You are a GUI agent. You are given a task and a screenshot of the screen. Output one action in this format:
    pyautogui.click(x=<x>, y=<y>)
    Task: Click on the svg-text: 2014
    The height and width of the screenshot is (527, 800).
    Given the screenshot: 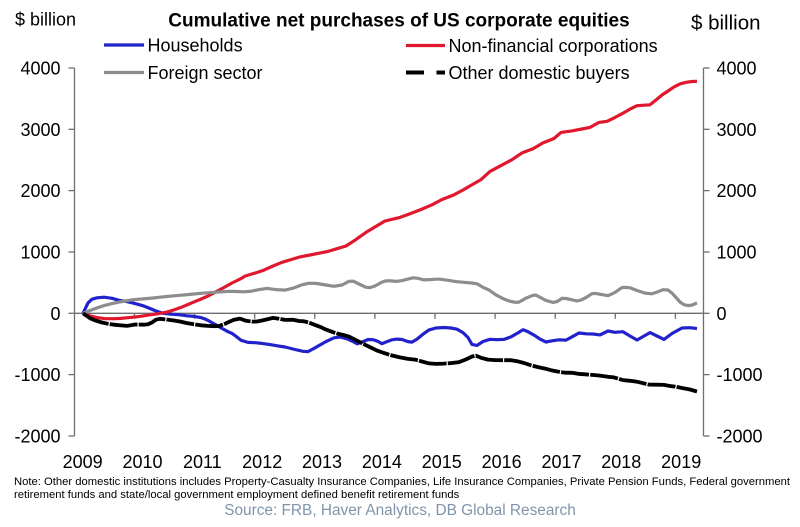 What is the action you would take?
    pyautogui.click(x=382, y=462)
    